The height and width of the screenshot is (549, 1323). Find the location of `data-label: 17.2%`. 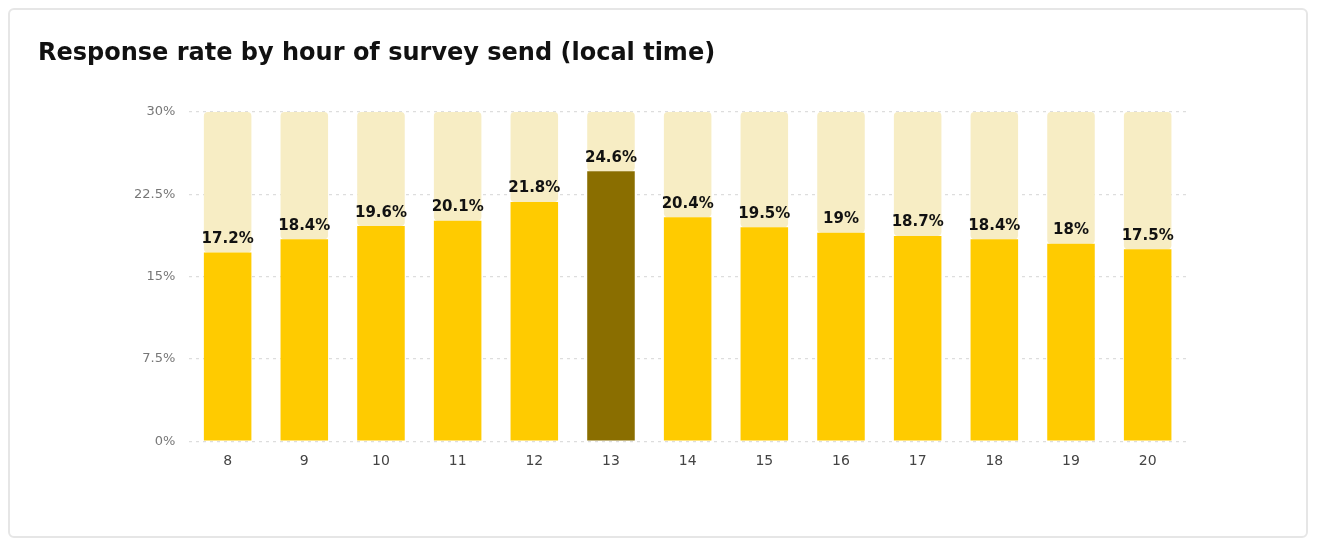

data-label: 17.2% is located at coordinates (227, 237).